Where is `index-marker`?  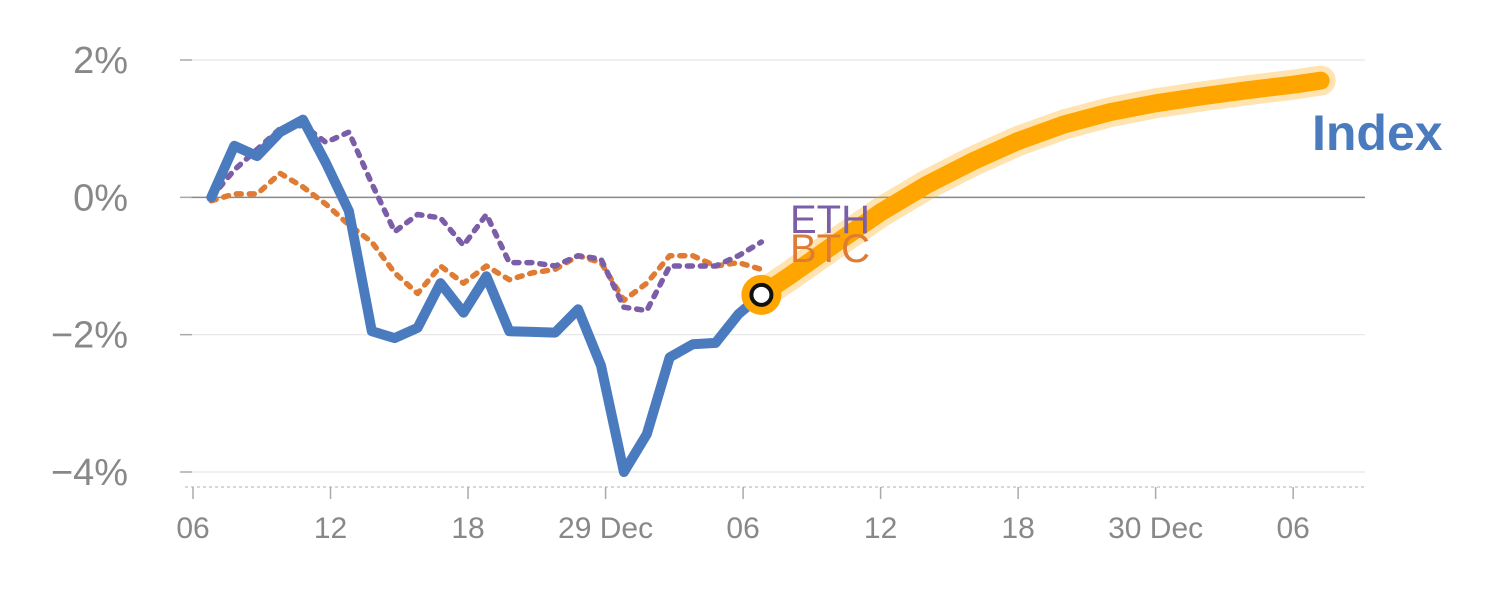 index-marker is located at coordinates (761, 294).